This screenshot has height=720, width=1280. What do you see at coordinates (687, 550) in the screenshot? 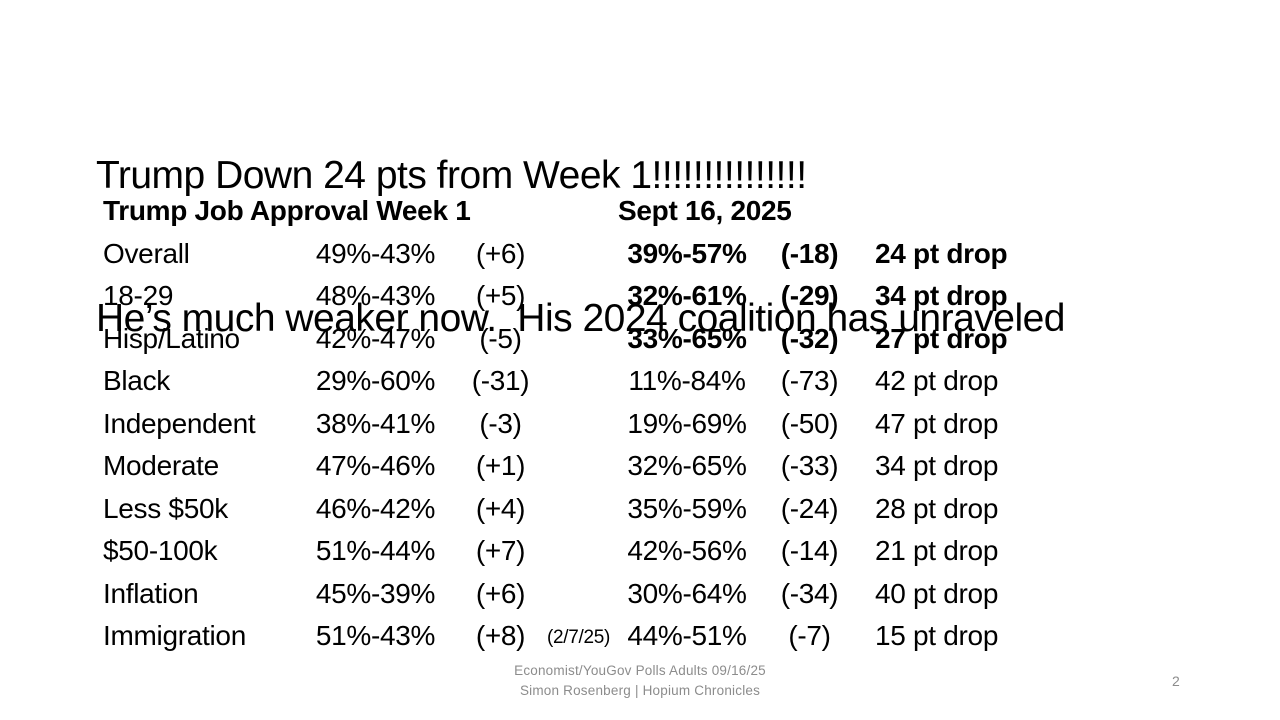
I see `sept16-score: 42%-56%` at bounding box center [687, 550].